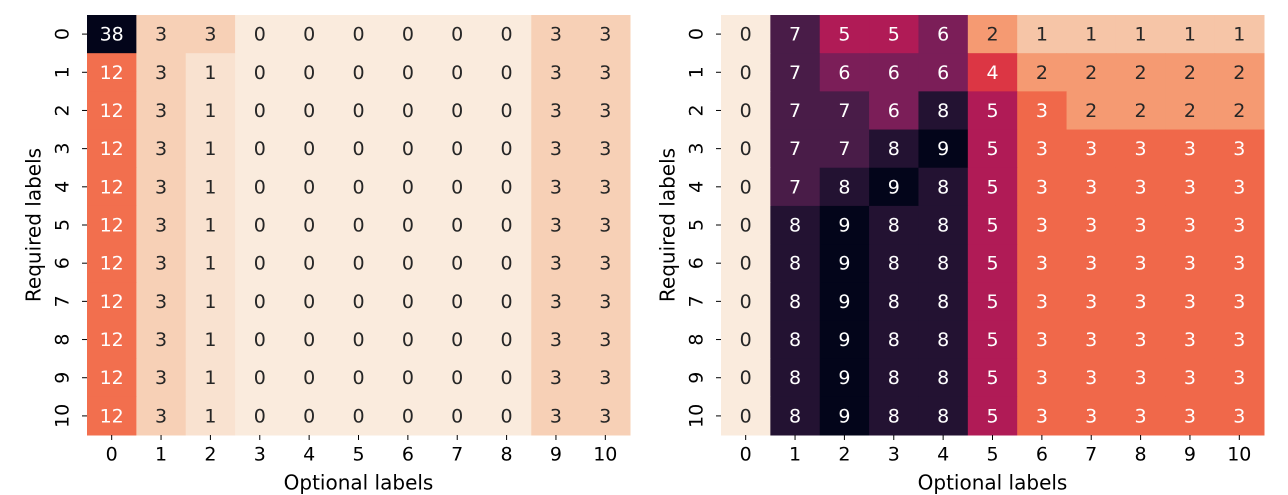 The height and width of the screenshot is (495, 1288). I want to click on y-tick-label: 9, so click(697, 378).